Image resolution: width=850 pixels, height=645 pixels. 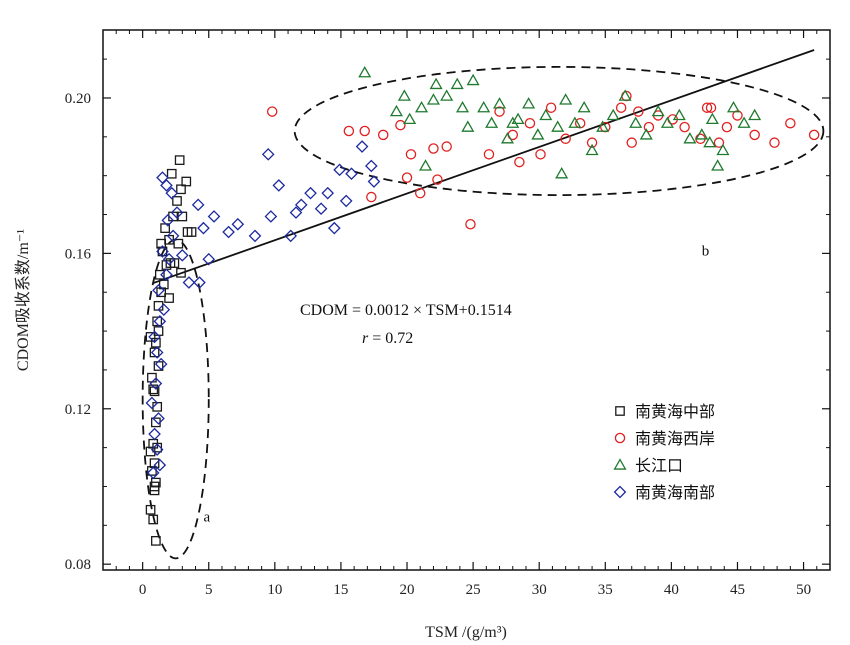 I want to click on correlation-symbol: r, so click(x=365, y=338).